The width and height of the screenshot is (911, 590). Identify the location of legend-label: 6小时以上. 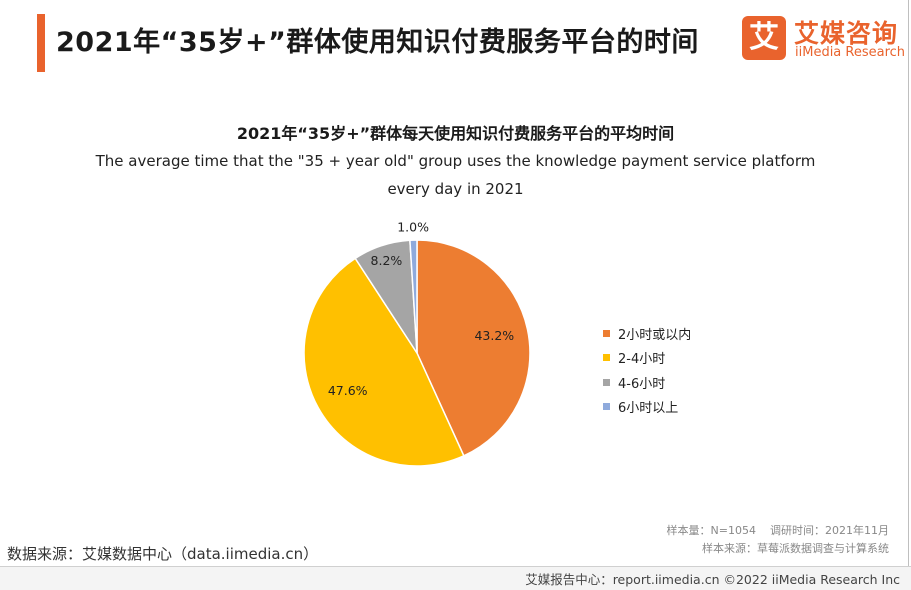
(648, 409).